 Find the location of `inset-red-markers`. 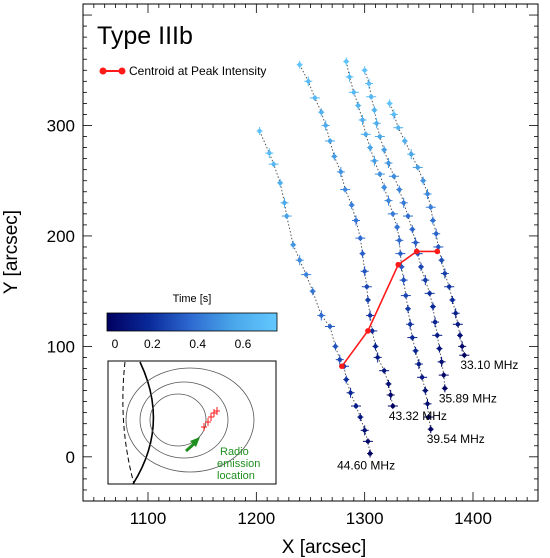

inset-red-markers is located at coordinates (210, 419).